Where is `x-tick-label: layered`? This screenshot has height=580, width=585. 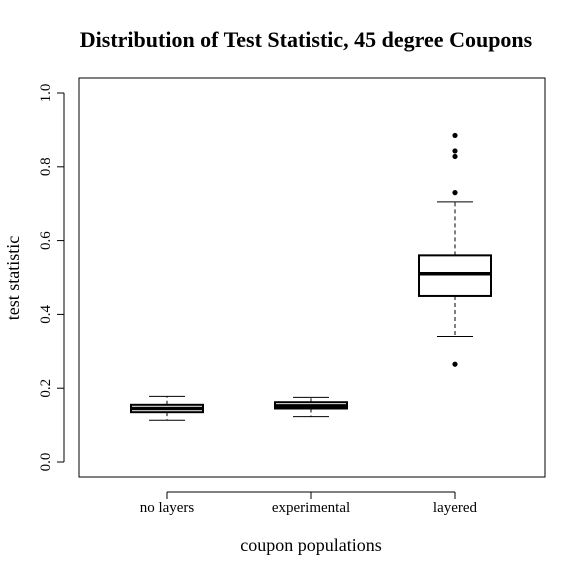
x-tick-label: layered is located at coordinates (455, 508).